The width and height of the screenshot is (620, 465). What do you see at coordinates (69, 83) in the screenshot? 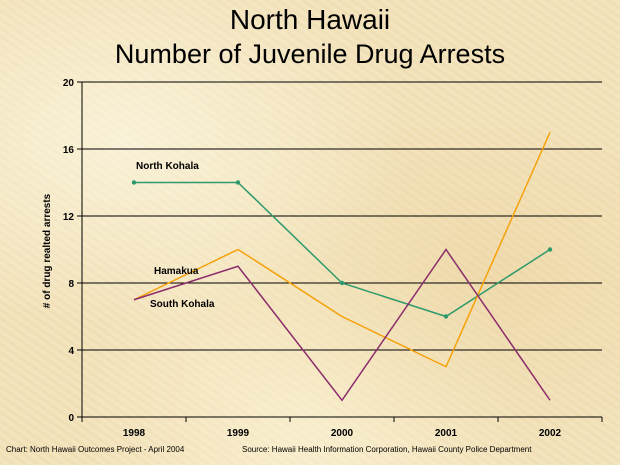
I see `y-tick-label-20: 20` at bounding box center [69, 83].